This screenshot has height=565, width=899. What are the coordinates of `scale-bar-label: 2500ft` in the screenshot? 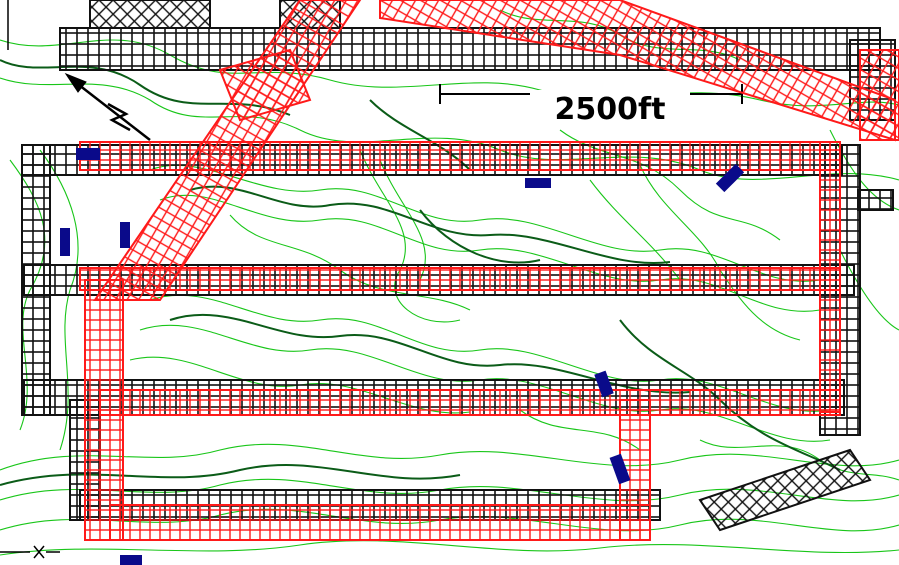 It's located at (610, 109).